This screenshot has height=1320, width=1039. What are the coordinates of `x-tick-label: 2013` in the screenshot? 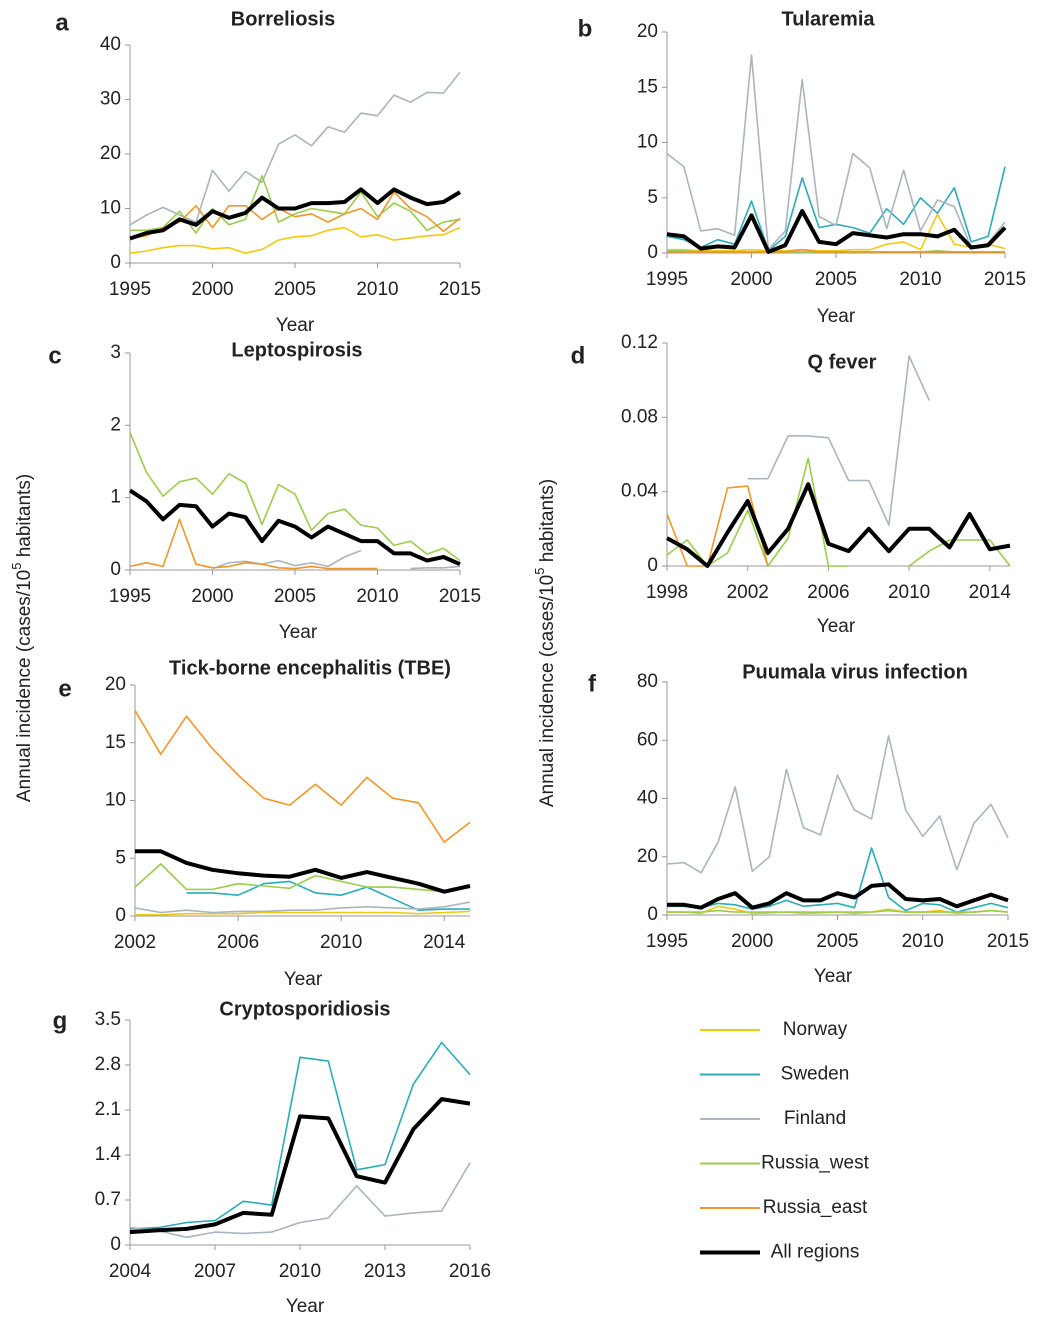 It's located at (385, 1271).